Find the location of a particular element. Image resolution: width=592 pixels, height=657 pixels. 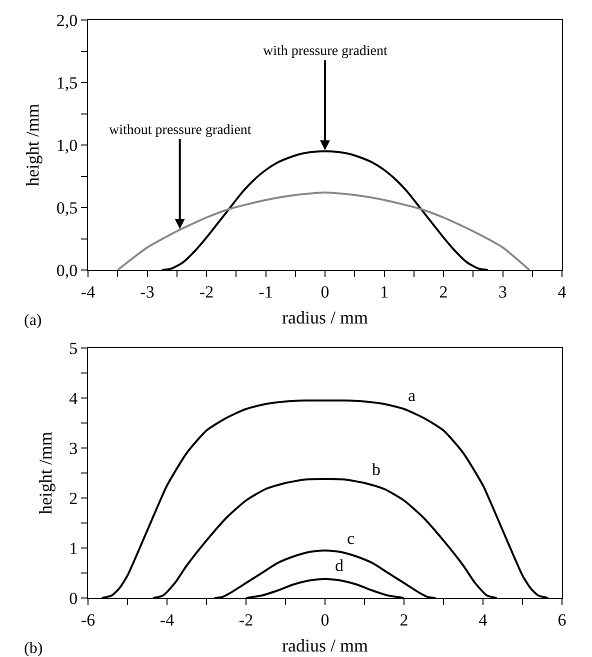

x-tick-label: 1 is located at coordinates (384, 292).